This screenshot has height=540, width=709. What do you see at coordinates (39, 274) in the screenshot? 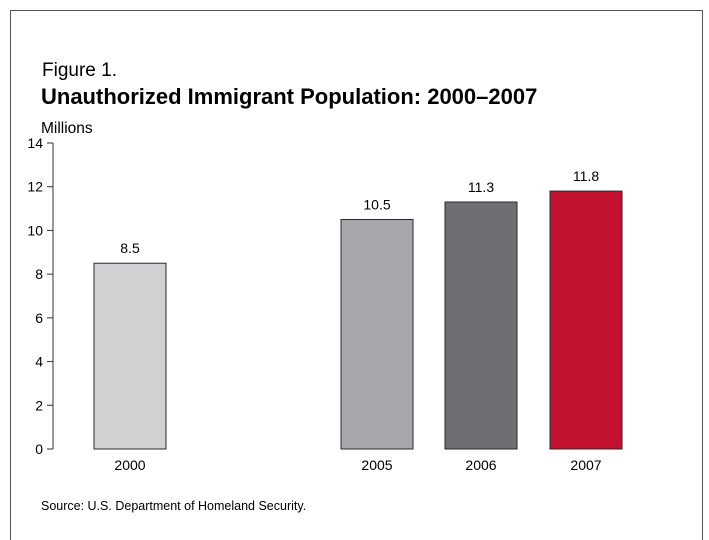
I see `y-tick-label-8: 8` at bounding box center [39, 274].